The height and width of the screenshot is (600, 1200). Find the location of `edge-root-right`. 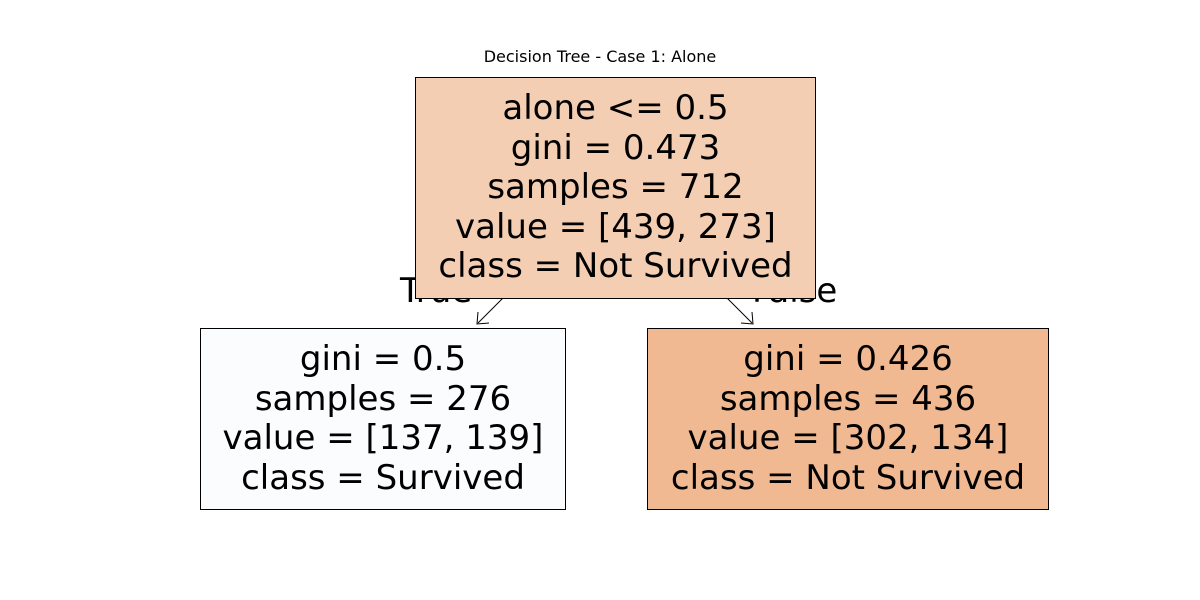

edge-root-right is located at coordinates (740, 311).